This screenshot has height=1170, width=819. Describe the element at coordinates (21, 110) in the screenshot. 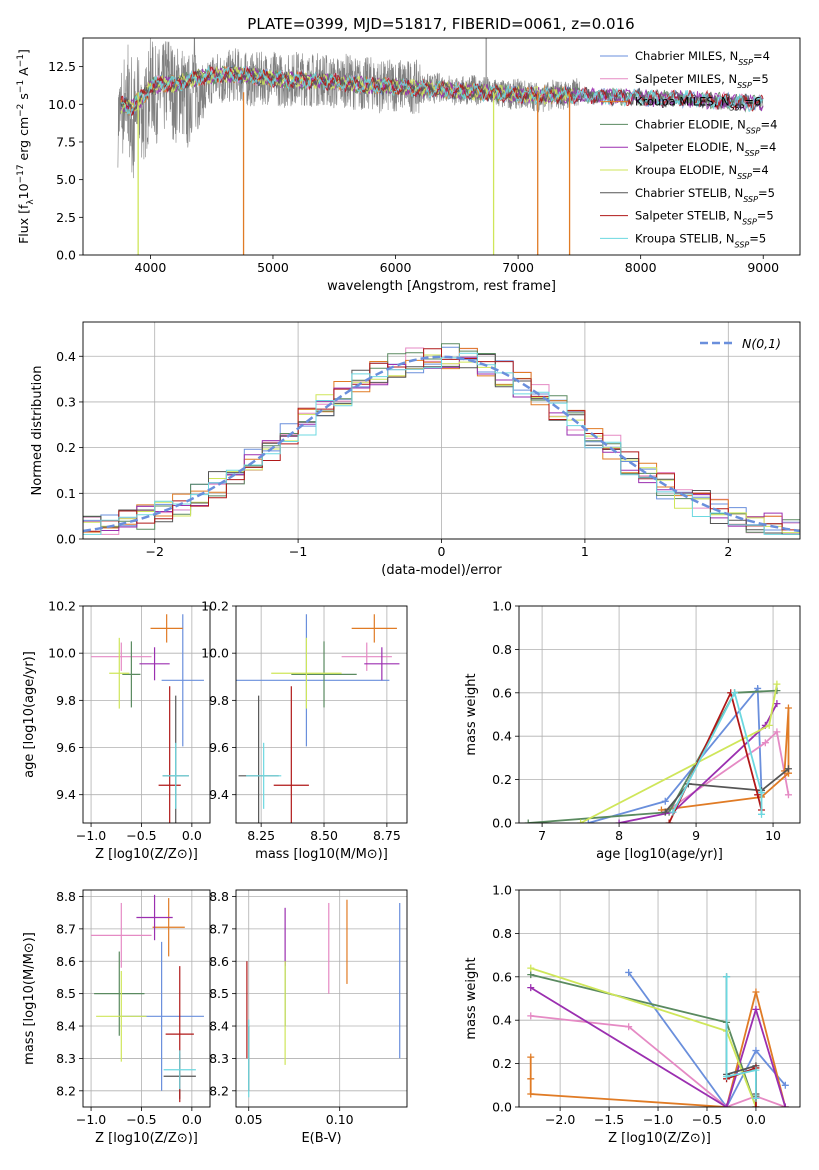

I see `y-axis-label-part: −2` at that location.